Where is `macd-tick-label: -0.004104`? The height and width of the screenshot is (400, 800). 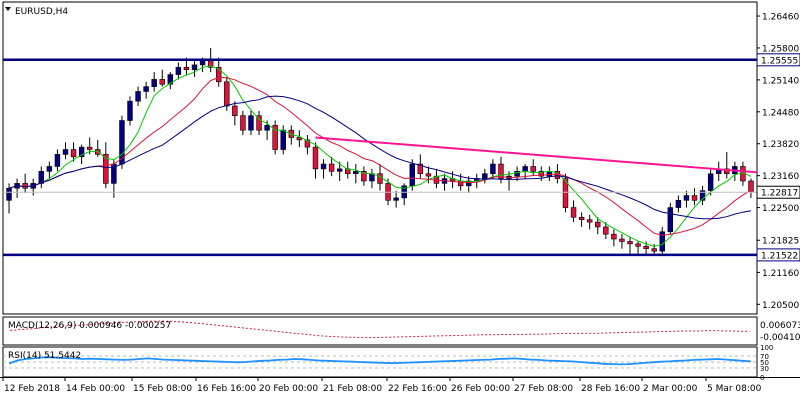
macd-tick-label: -0.004104 is located at coordinates (780, 338).